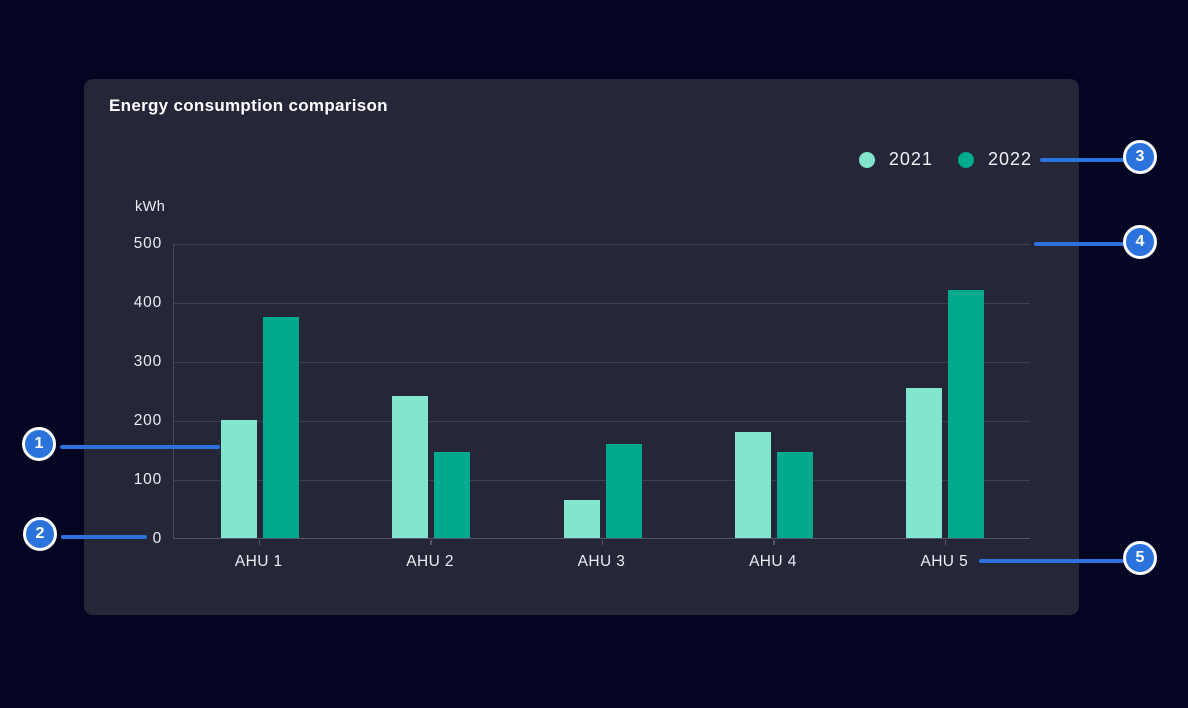 This screenshot has width=1188, height=708. What do you see at coordinates (150, 207) in the screenshot?
I see `y-axis-unit-label: kWh` at bounding box center [150, 207].